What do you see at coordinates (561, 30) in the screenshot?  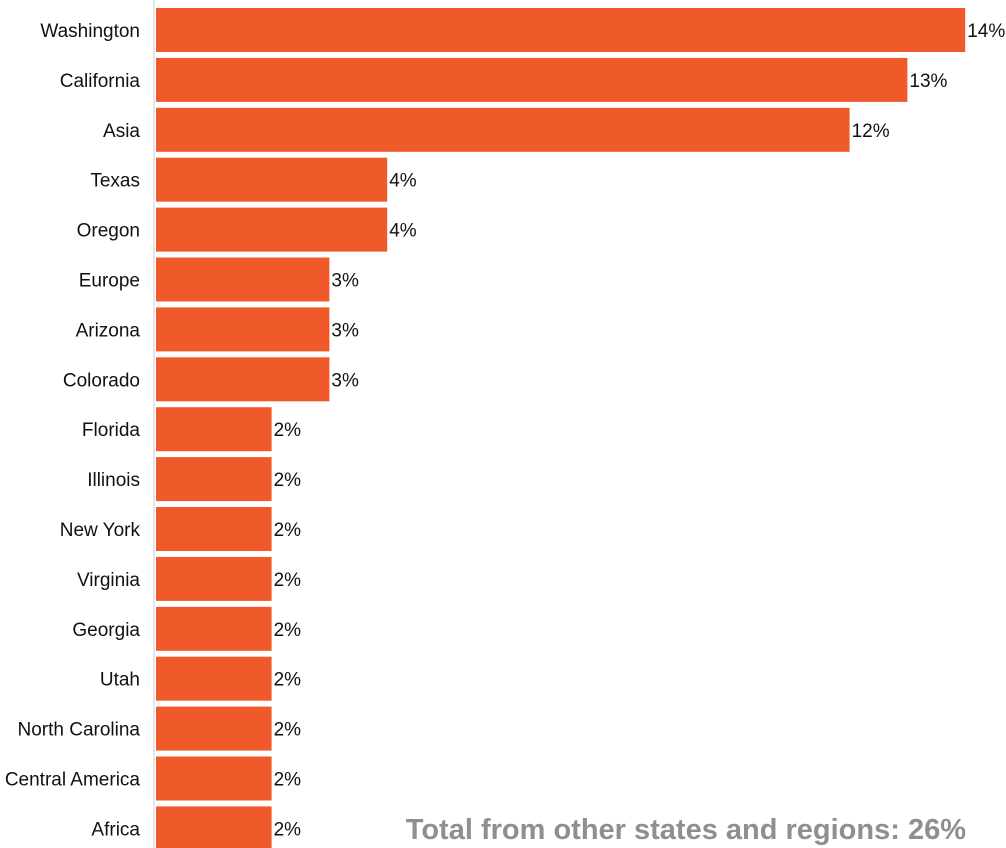 I see `bar-washington` at bounding box center [561, 30].